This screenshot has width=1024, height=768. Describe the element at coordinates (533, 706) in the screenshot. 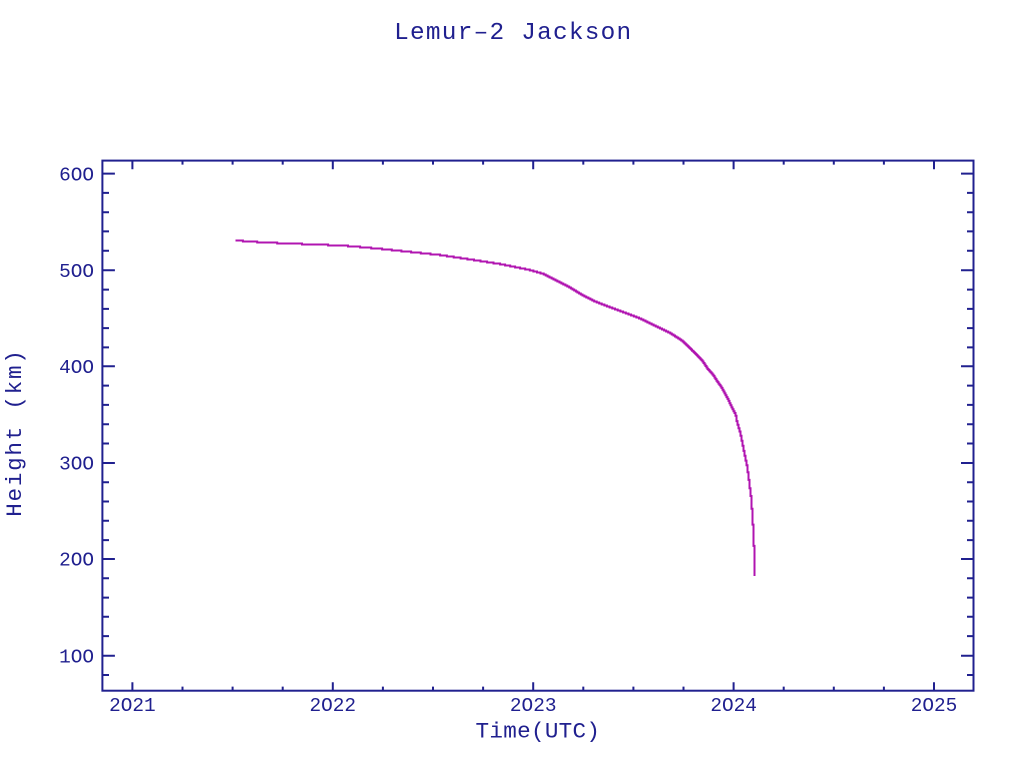

I see `svg-text: 2O23` at that location.